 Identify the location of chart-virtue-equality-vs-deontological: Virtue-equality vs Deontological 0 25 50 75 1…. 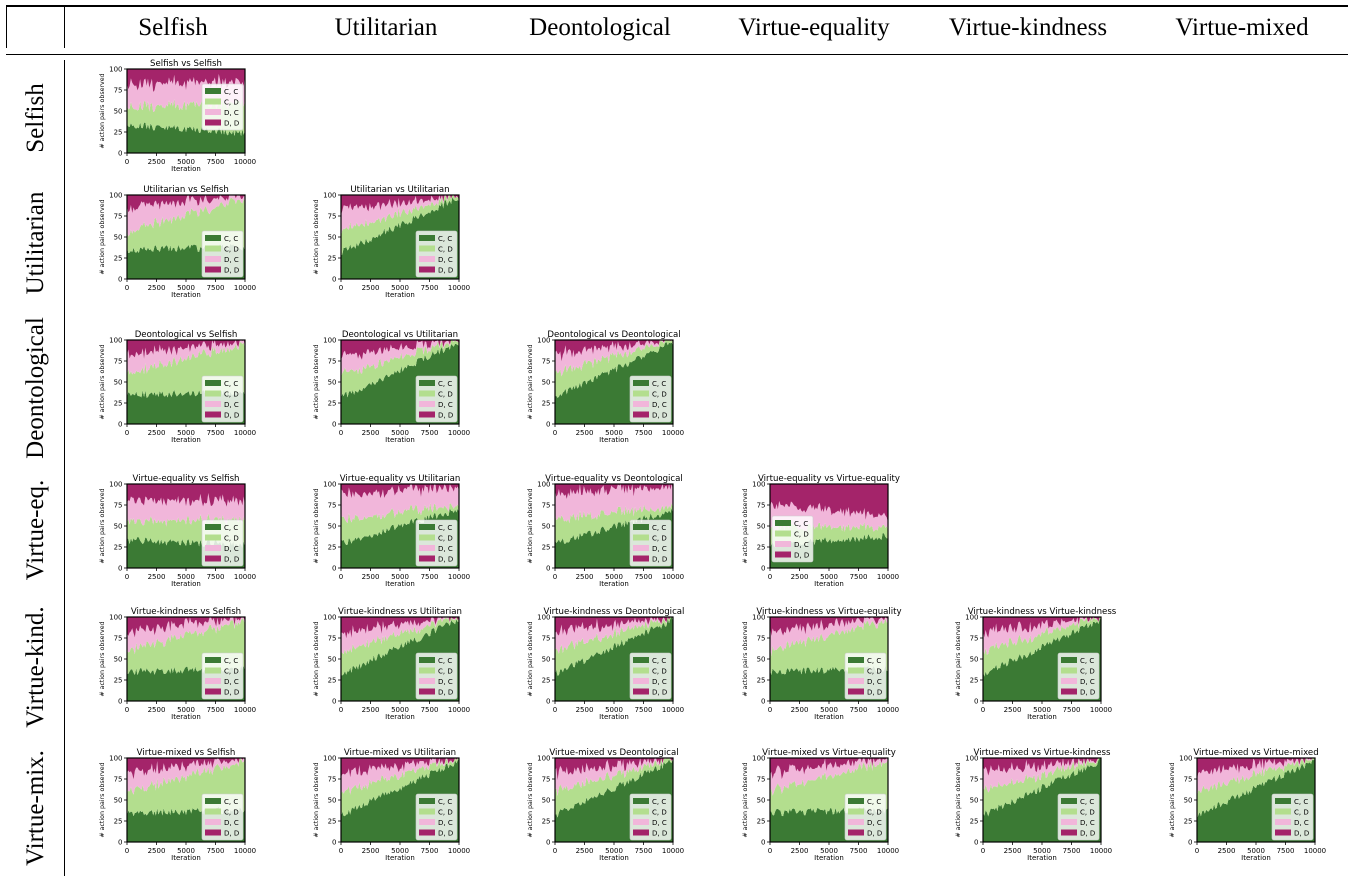
(605, 531).